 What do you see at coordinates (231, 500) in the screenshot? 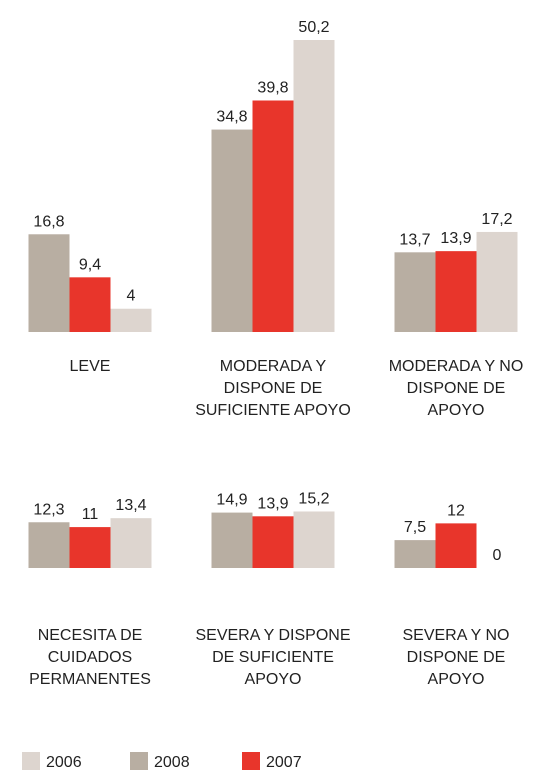
I see `value-label: 14,9` at bounding box center [231, 500].